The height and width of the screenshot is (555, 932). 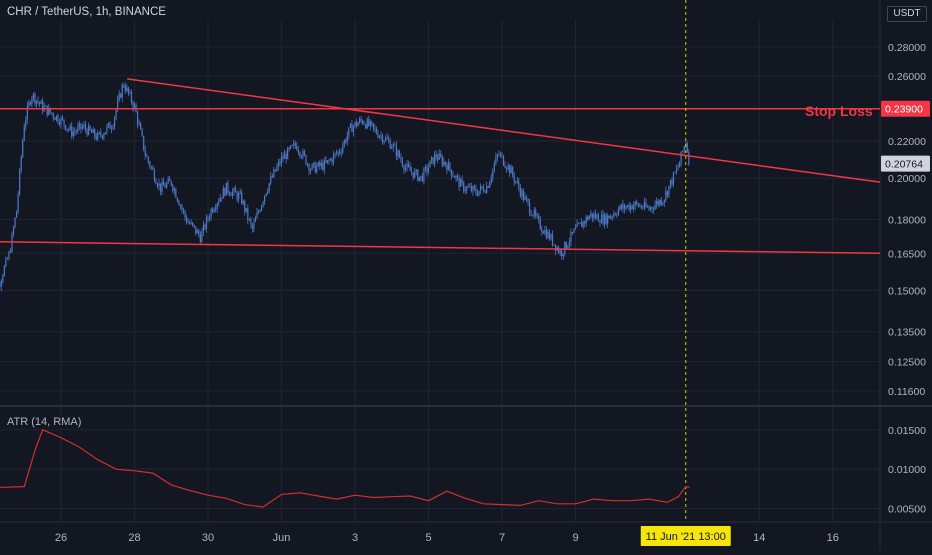 What do you see at coordinates (44, 422) in the screenshot?
I see `atr-indicator-title: ATR (14, RMA)` at bounding box center [44, 422].